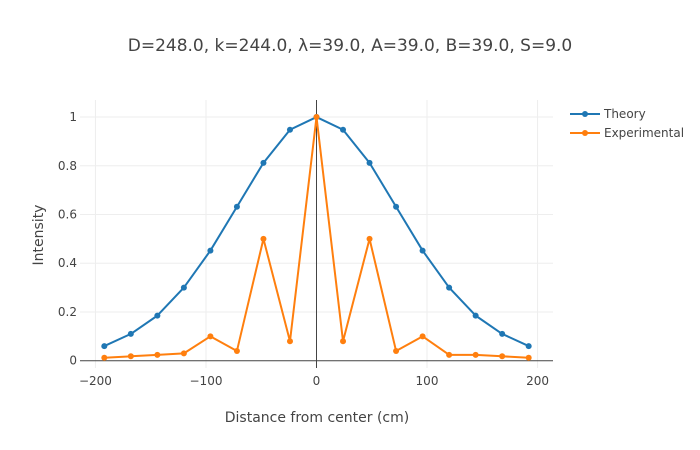 The height and width of the screenshot is (450, 700). I want to click on x-tick-label: 100, so click(427, 381).